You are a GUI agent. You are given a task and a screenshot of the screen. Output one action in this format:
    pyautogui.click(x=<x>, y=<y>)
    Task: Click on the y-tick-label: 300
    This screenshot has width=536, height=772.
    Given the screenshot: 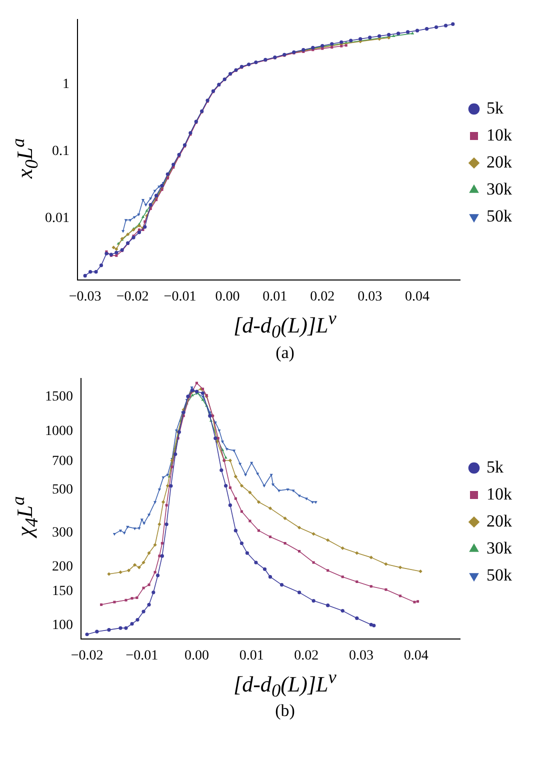 What is the action you would take?
    pyautogui.click(x=62, y=532)
    